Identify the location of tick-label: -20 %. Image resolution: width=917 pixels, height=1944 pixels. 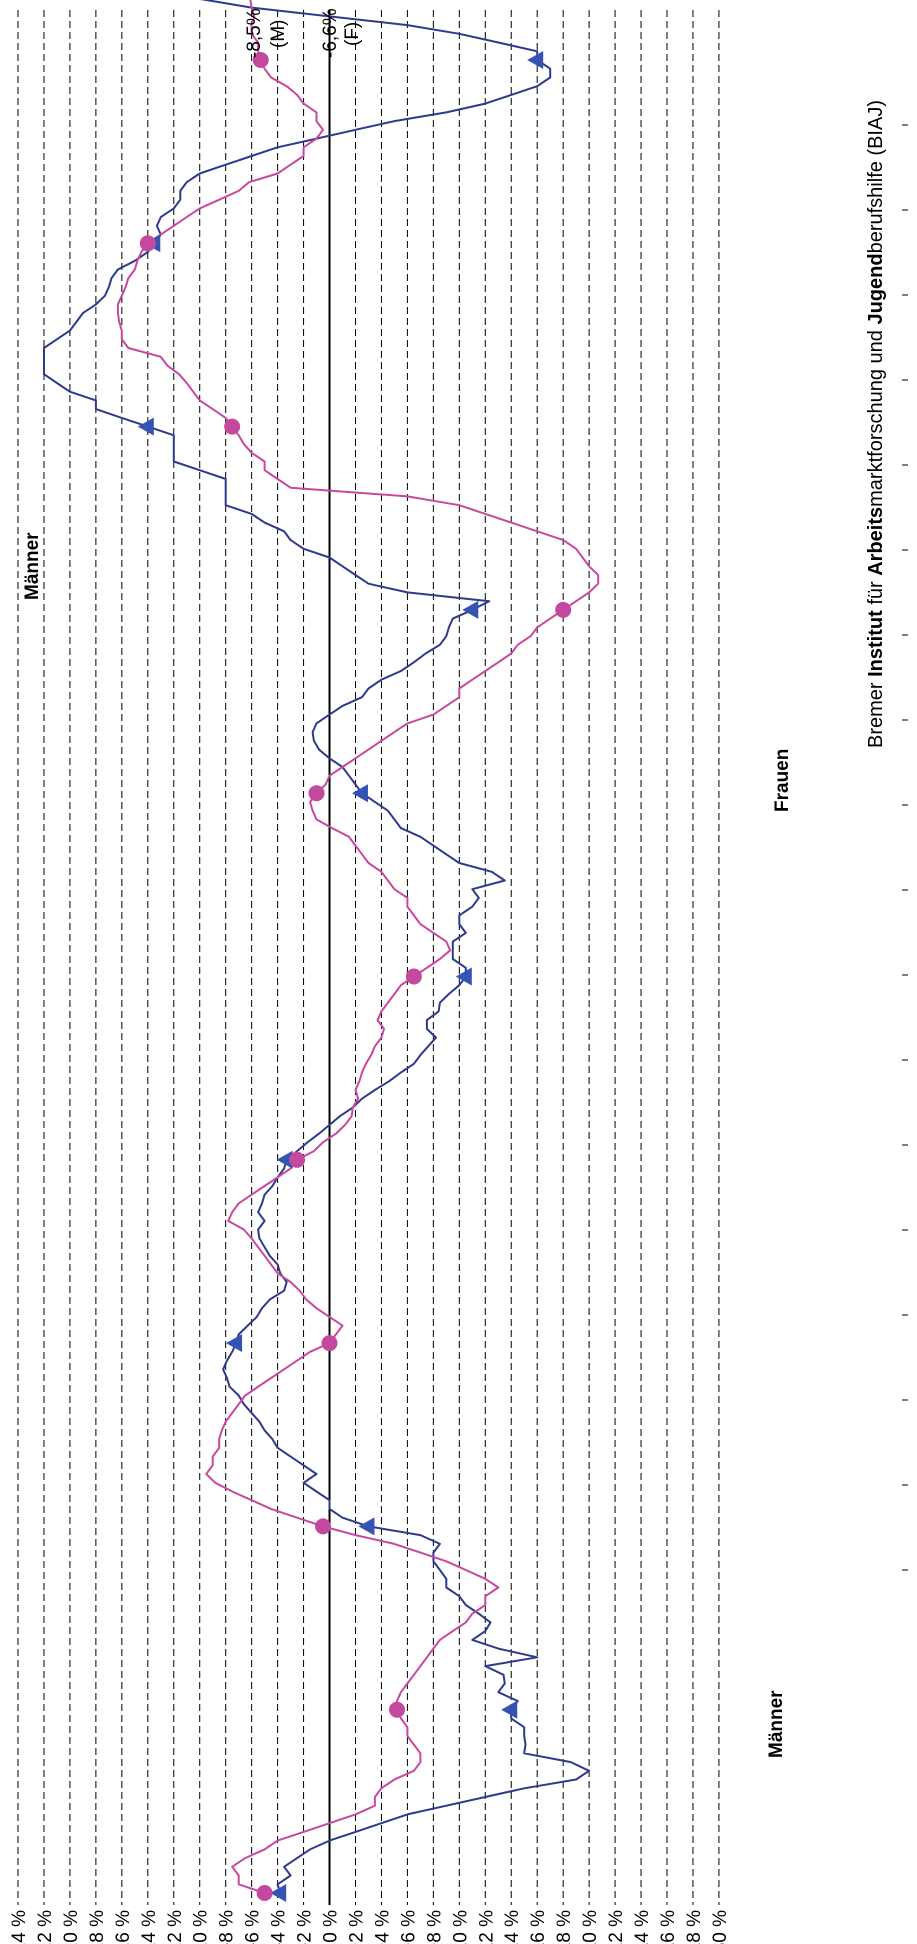
(71, 1927).